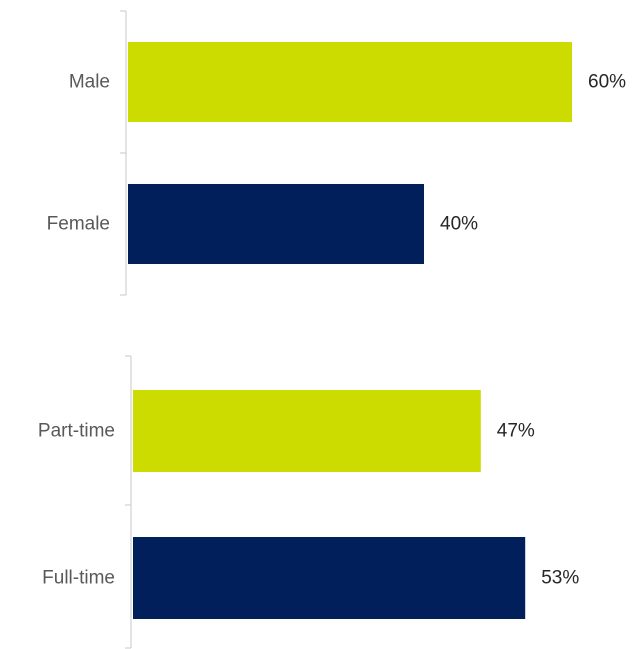  I want to click on bar-full-time, so click(329, 578).